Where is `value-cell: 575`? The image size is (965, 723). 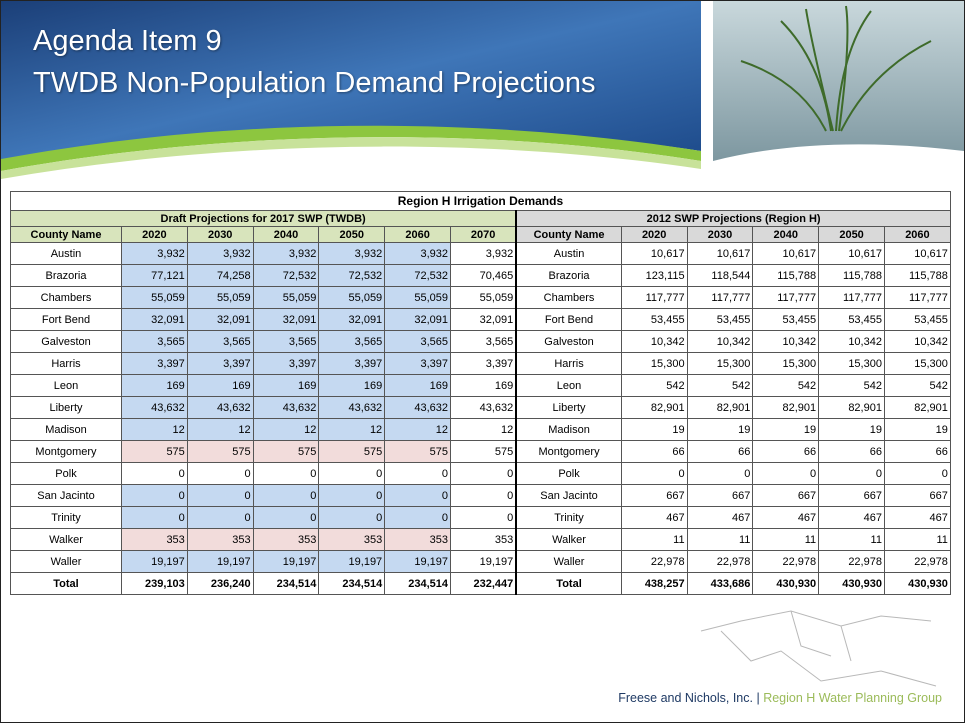 value-cell: 575 is located at coordinates (417, 451).